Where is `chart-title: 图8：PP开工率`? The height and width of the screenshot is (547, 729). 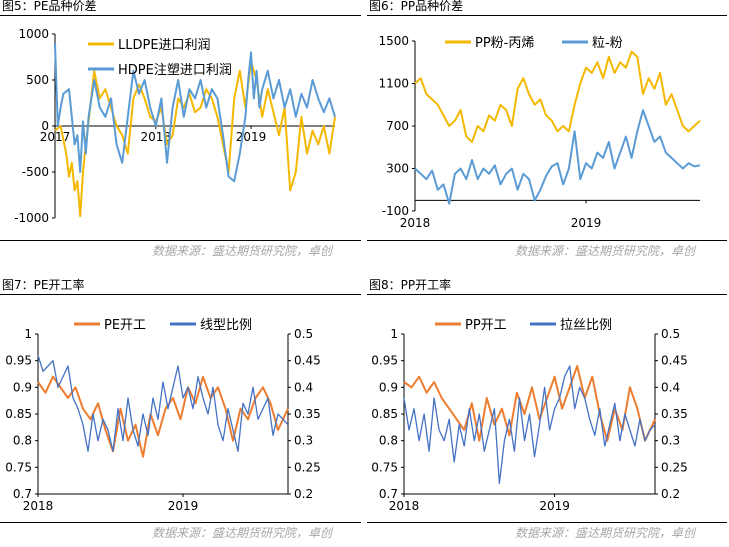
chart-title: 图8：PP开工率 is located at coordinates (410, 285).